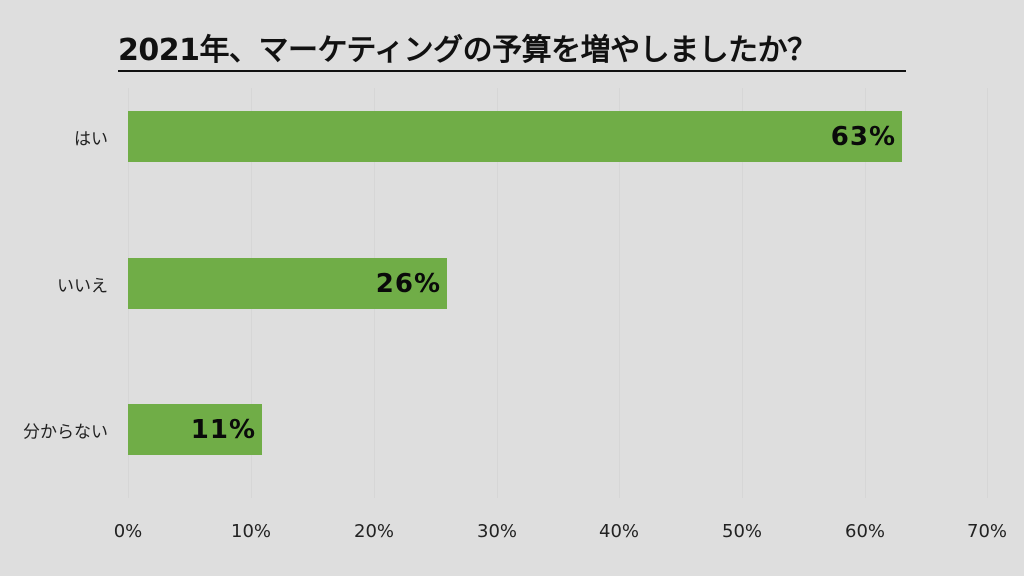  I want to click on x-tick-10: 10%, so click(251, 531).